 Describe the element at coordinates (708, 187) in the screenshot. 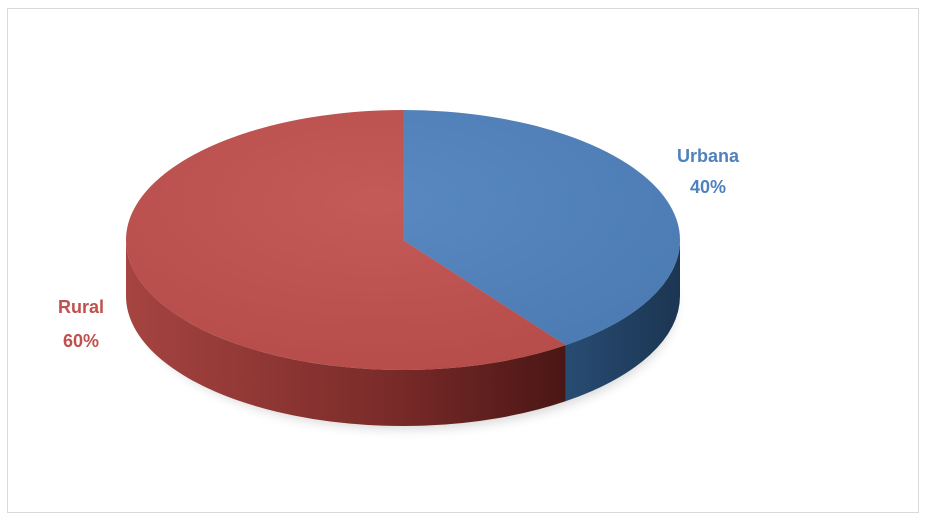

I see `slice-label-urbana-value: 40%` at that location.